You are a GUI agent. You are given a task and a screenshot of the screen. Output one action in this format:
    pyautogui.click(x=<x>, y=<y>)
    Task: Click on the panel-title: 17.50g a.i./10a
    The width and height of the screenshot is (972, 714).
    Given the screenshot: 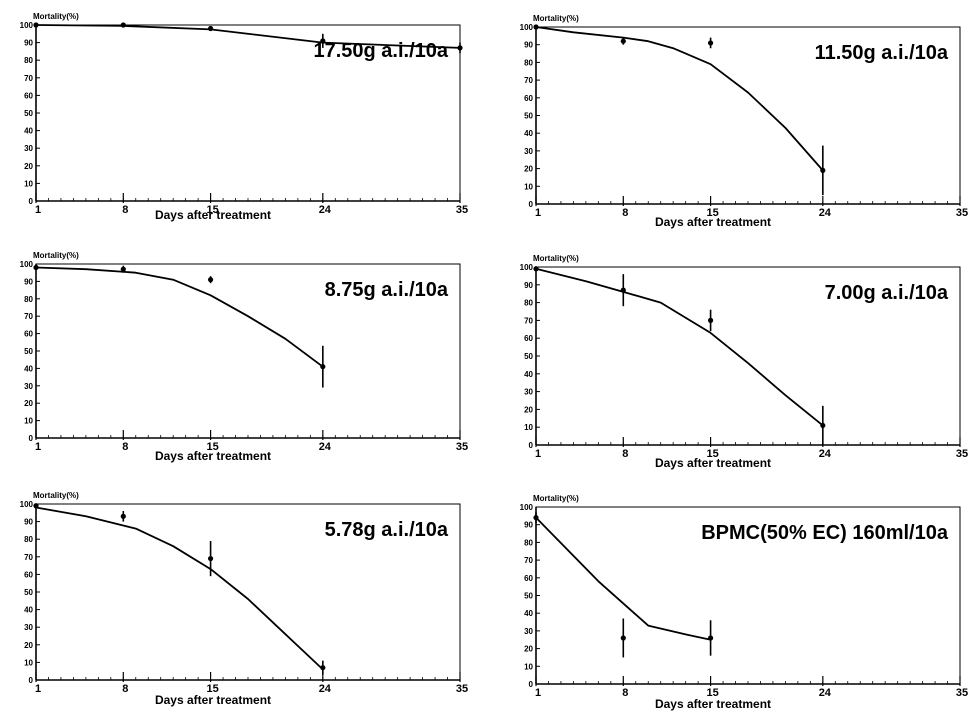 What is the action you would take?
    pyautogui.click(x=380, y=51)
    